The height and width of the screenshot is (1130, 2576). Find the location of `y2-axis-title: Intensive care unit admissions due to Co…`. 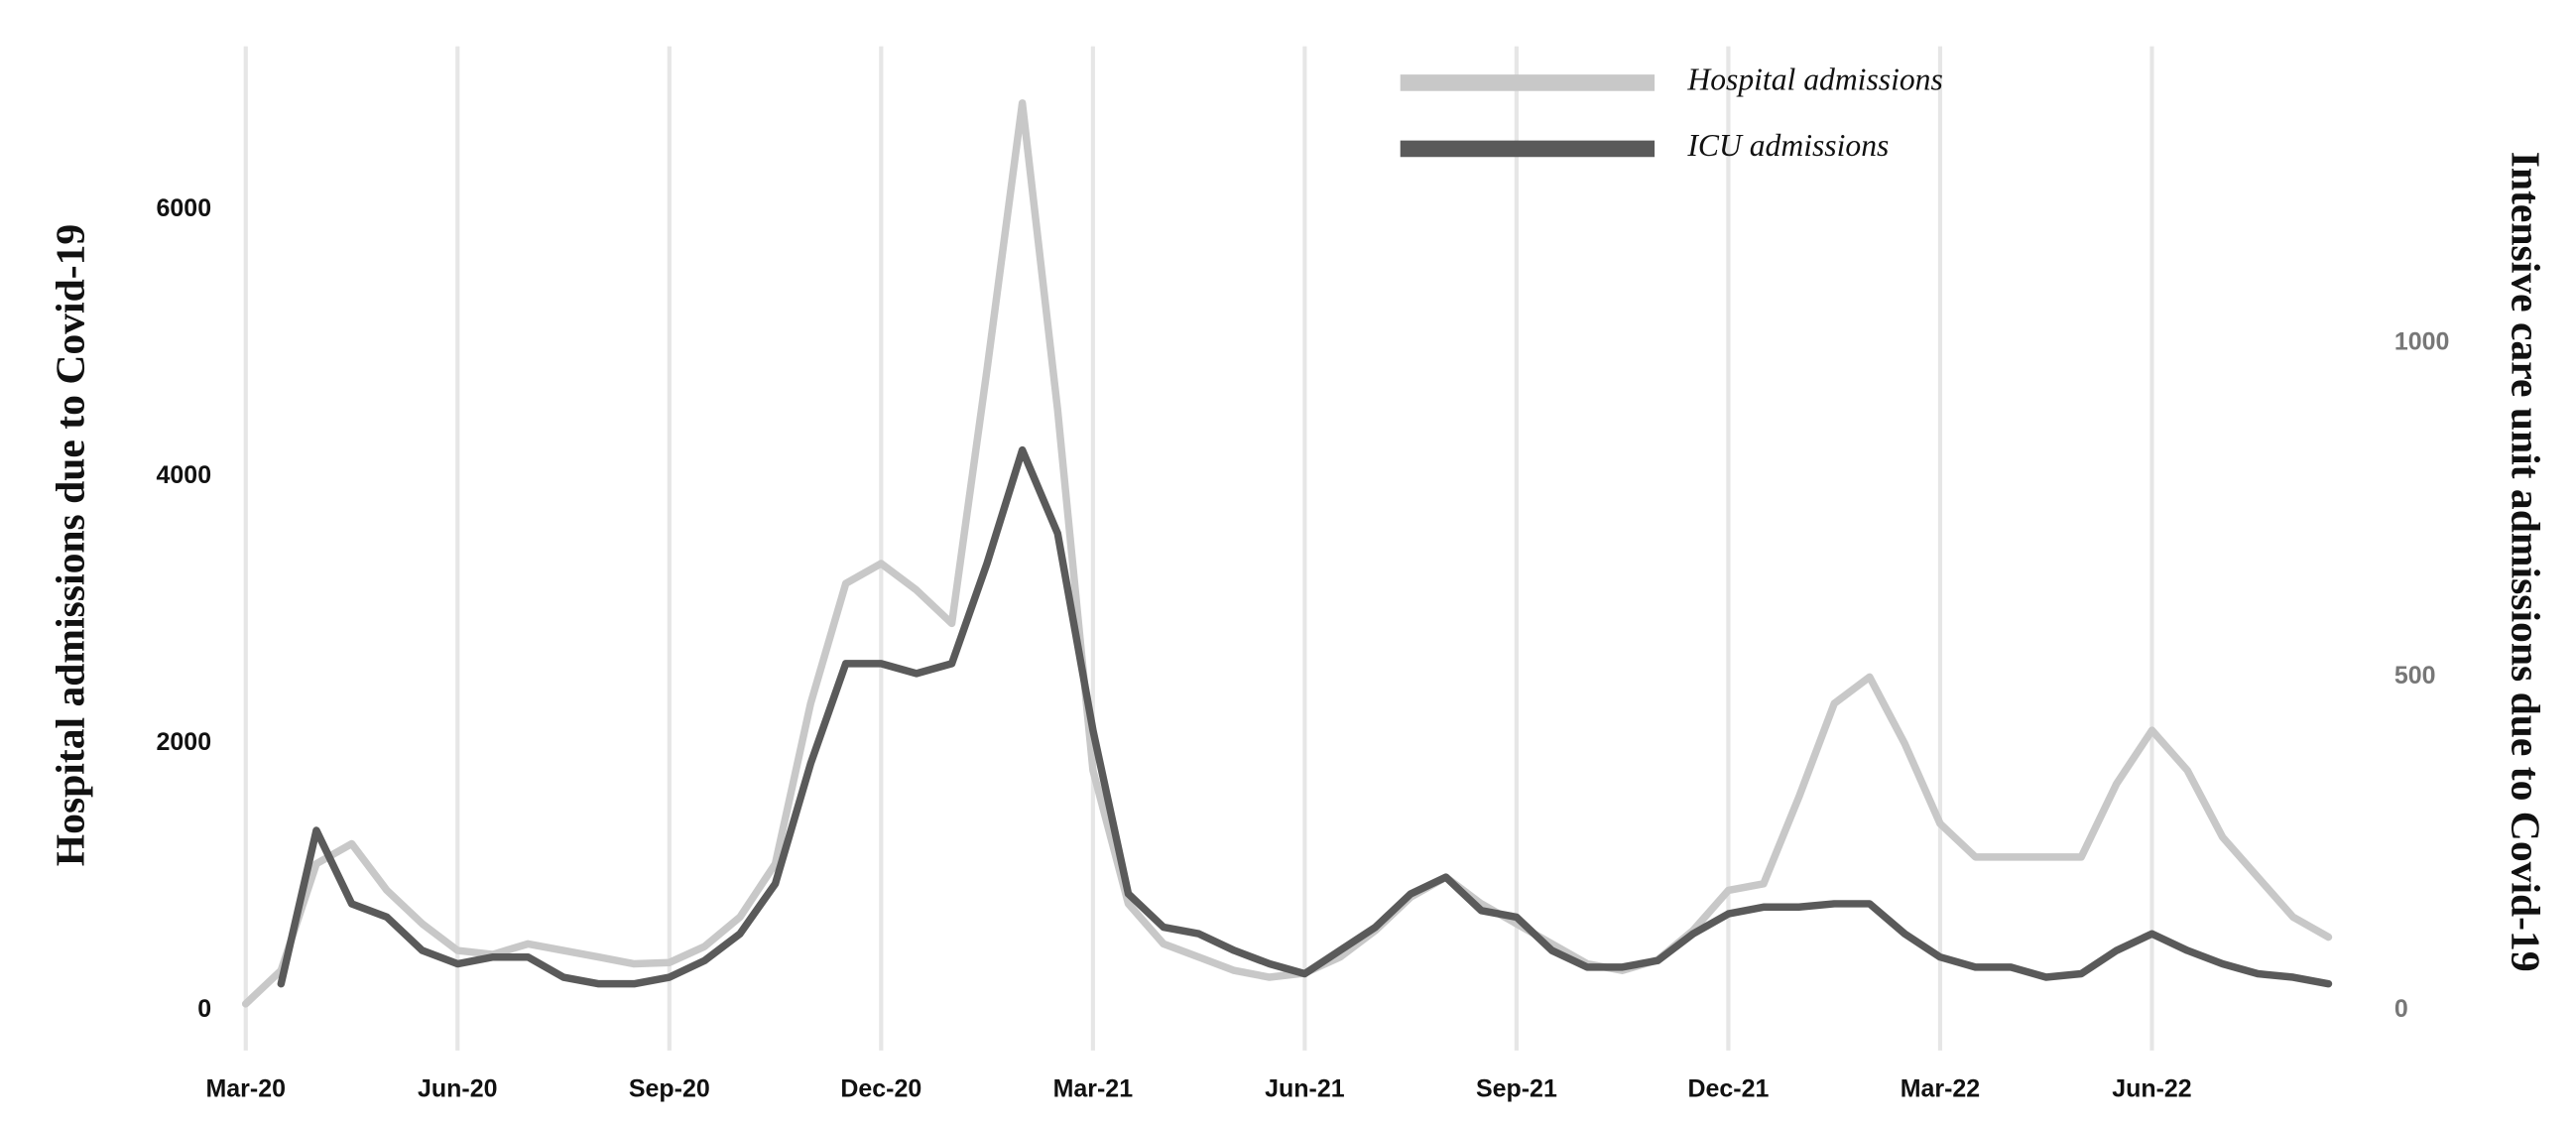

y2-axis-title: Intensive care unit admissions due to Co… is located at coordinates (2525, 562).